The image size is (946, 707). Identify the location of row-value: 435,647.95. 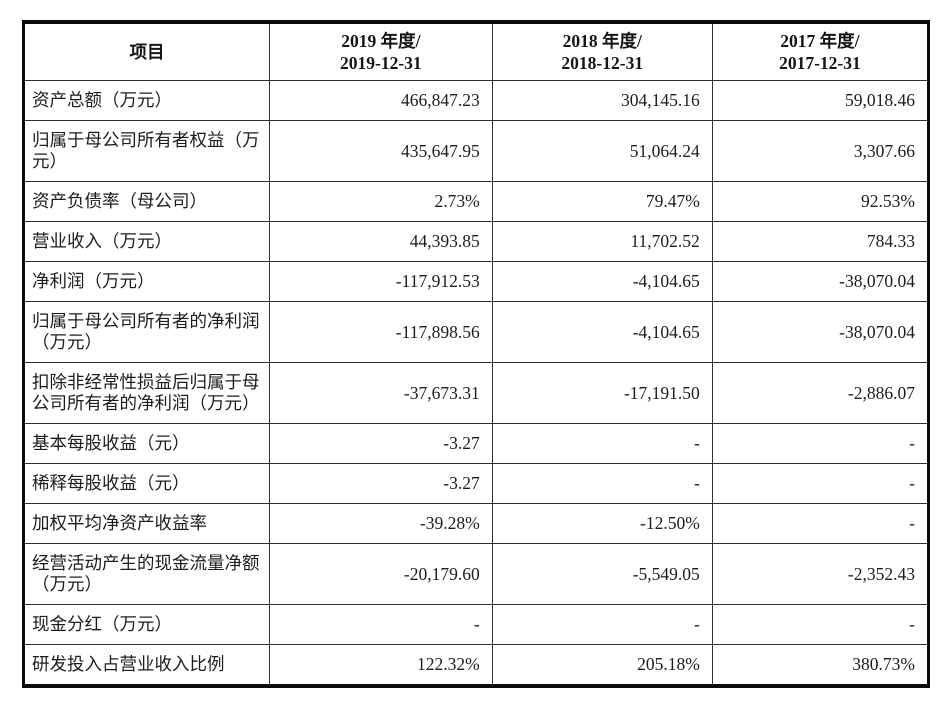
(380, 151).